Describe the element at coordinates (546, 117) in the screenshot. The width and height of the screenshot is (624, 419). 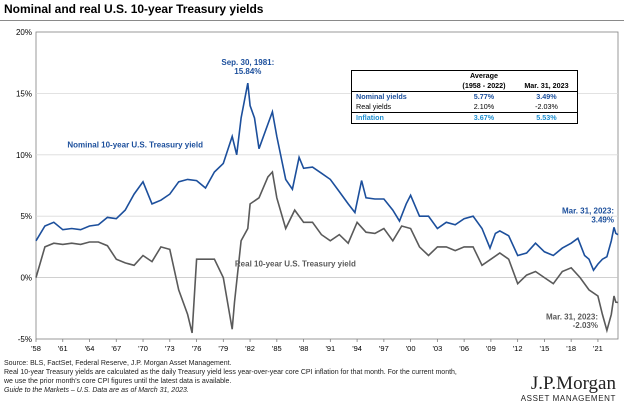
I see `stats-row-latest: 5.53%` at that location.